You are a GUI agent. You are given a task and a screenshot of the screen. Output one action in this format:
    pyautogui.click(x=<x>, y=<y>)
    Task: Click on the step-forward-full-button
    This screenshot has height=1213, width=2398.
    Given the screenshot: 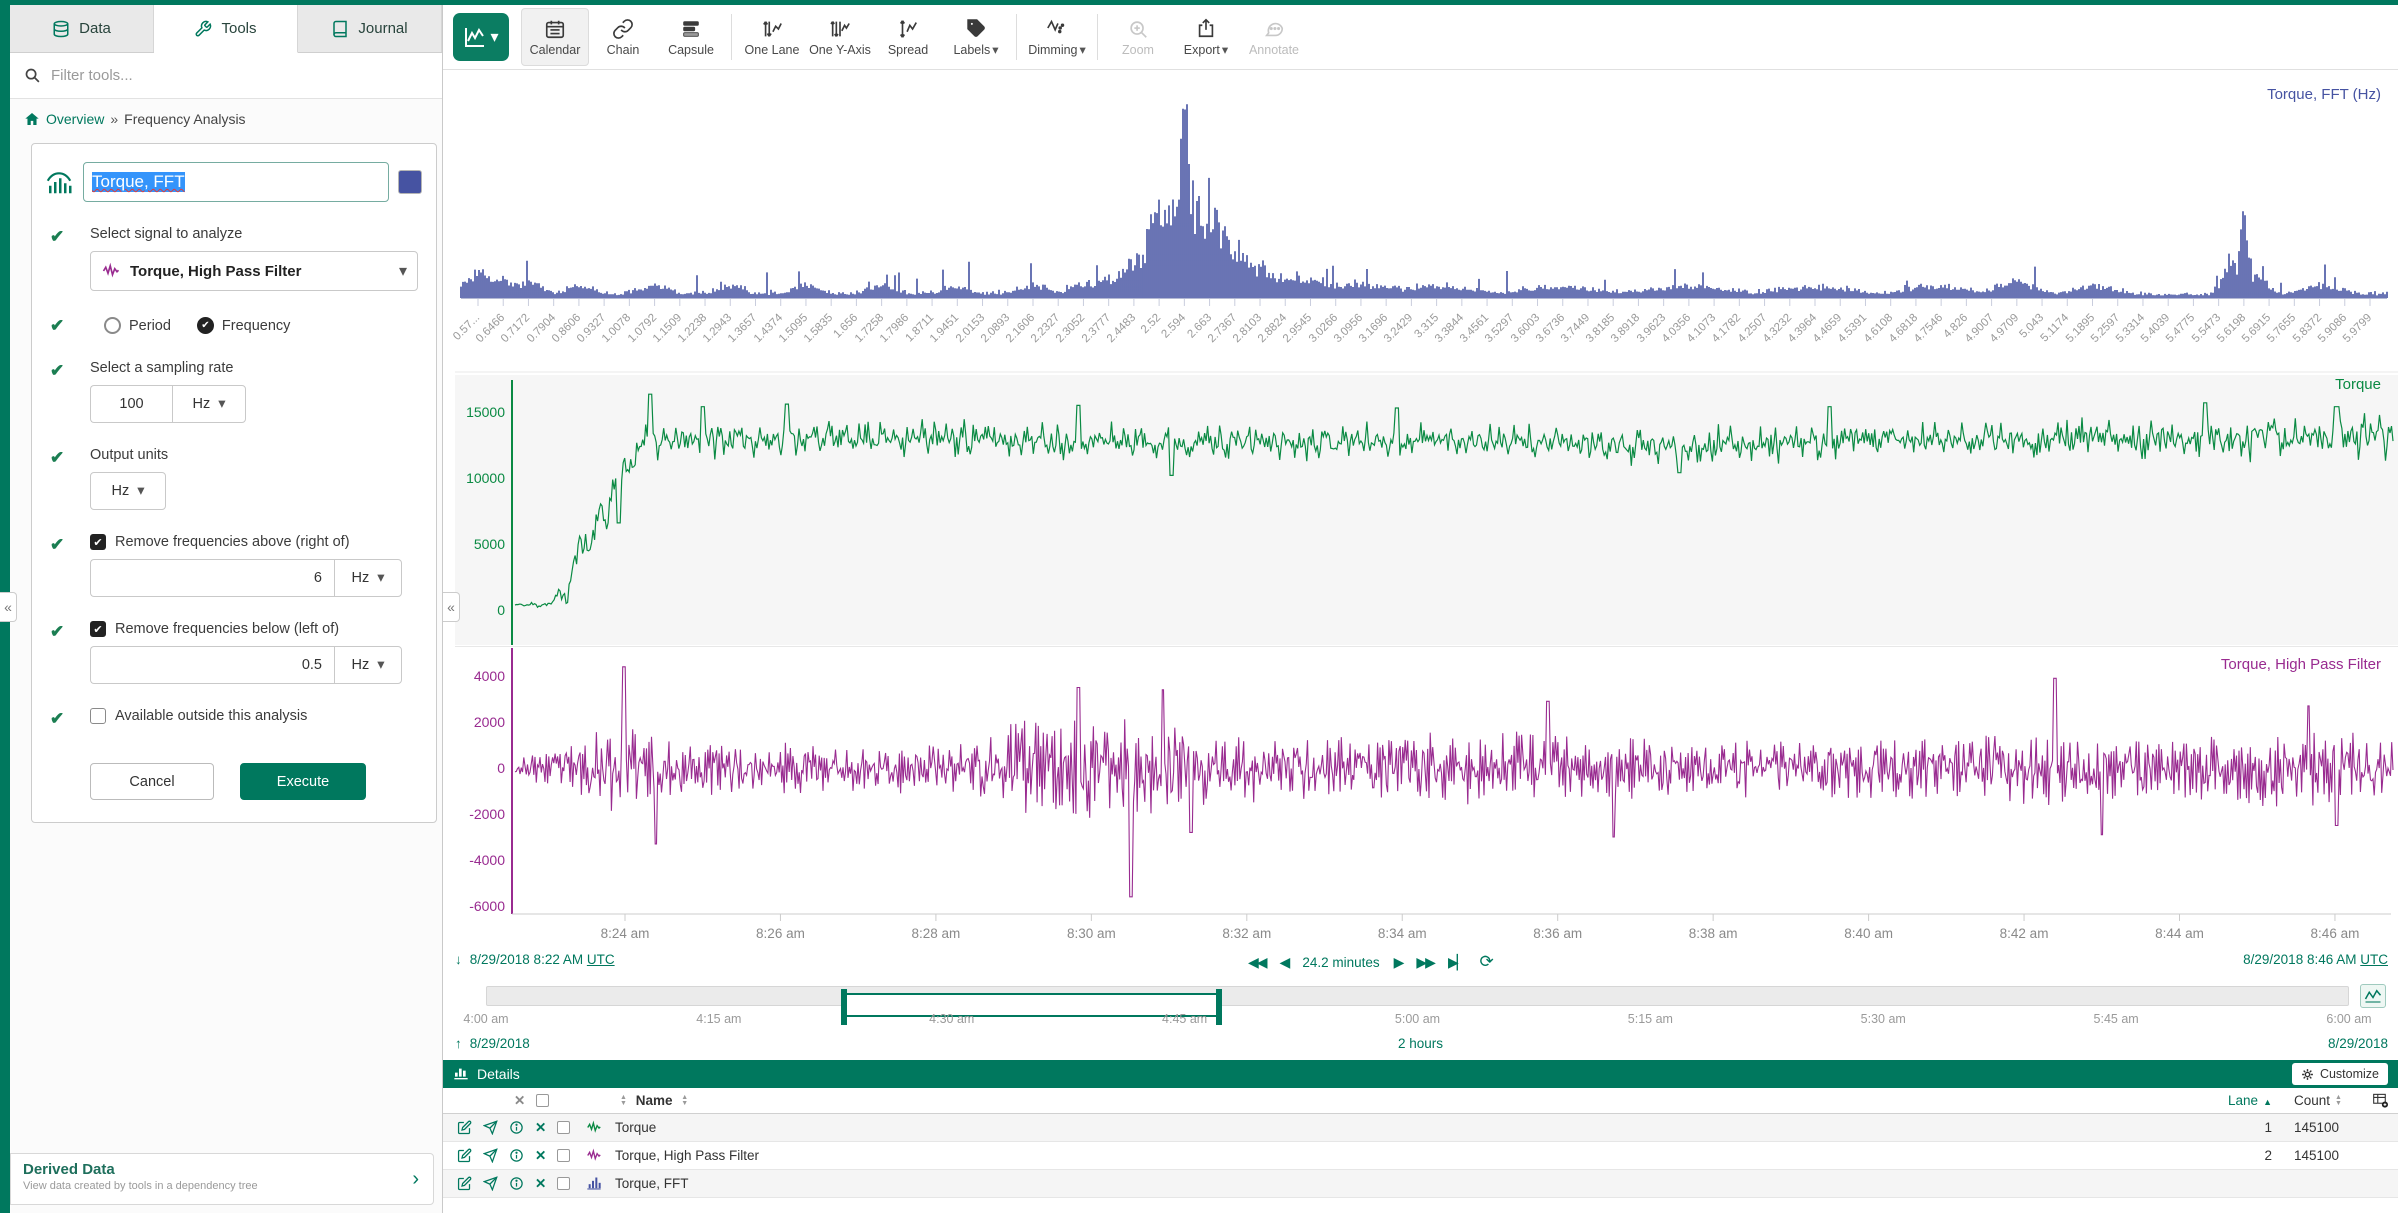 What is the action you would take?
    pyautogui.click(x=1425, y=962)
    